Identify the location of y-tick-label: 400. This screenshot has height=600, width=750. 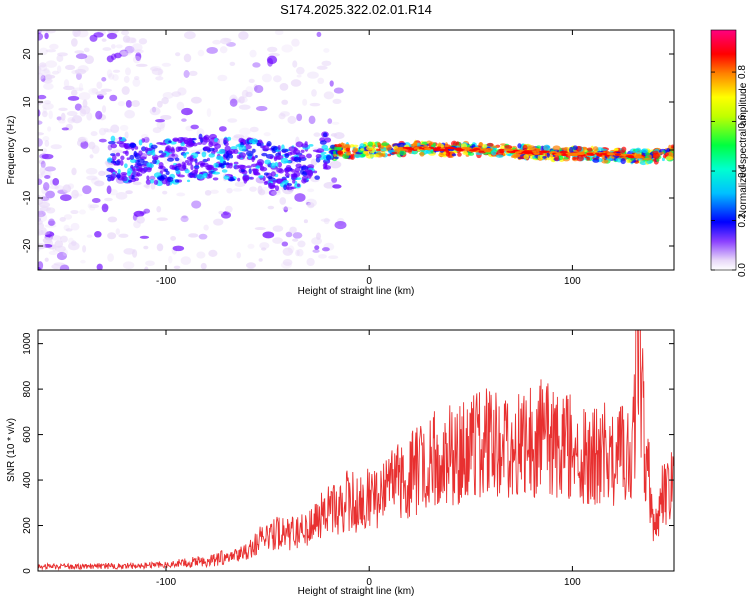
(27, 479).